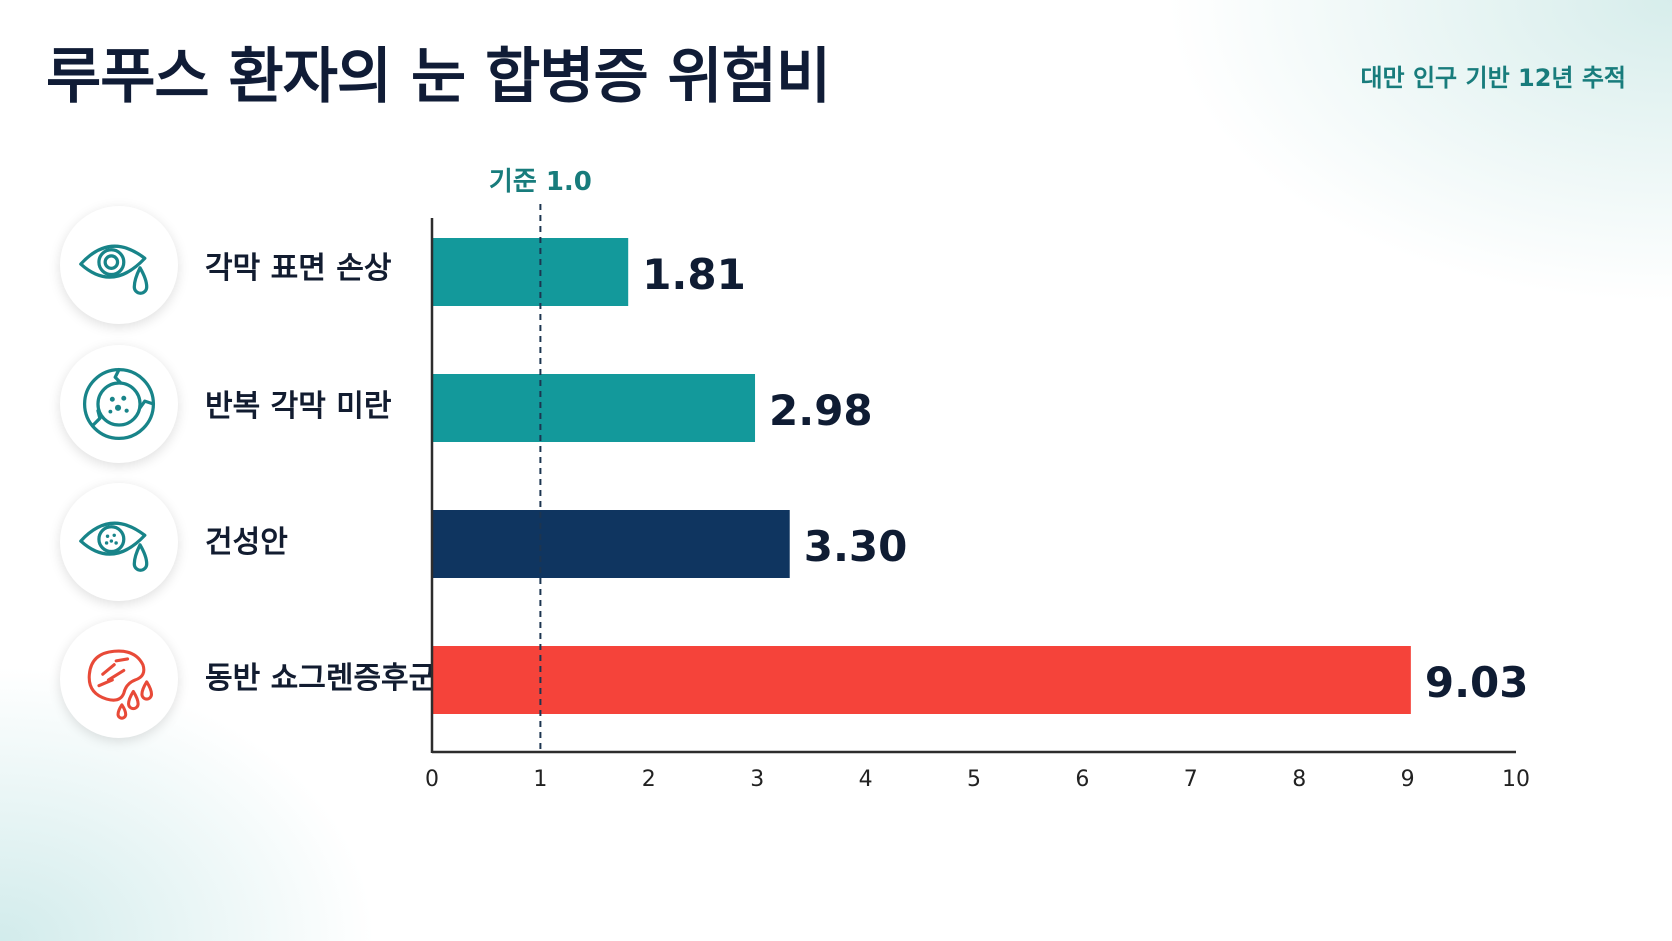 The width and height of the screenshot is (1672, 941). What do you see at coordinates (119, 542) in the screenshot?
I see `dry-eye-icon` at bounding box center [119, 542].